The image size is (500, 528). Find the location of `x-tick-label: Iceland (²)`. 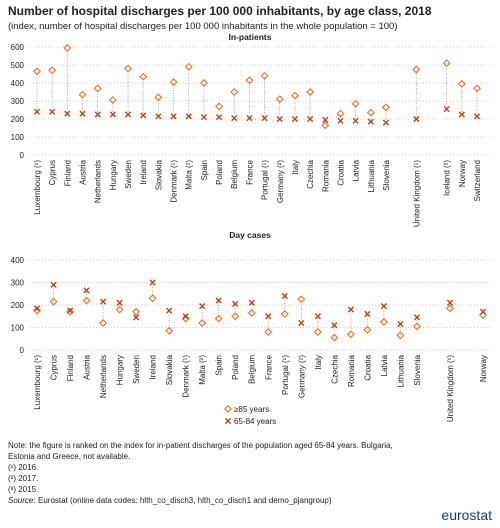

x-tick-label: Iceland (²) is located at coordinates (447, 178).